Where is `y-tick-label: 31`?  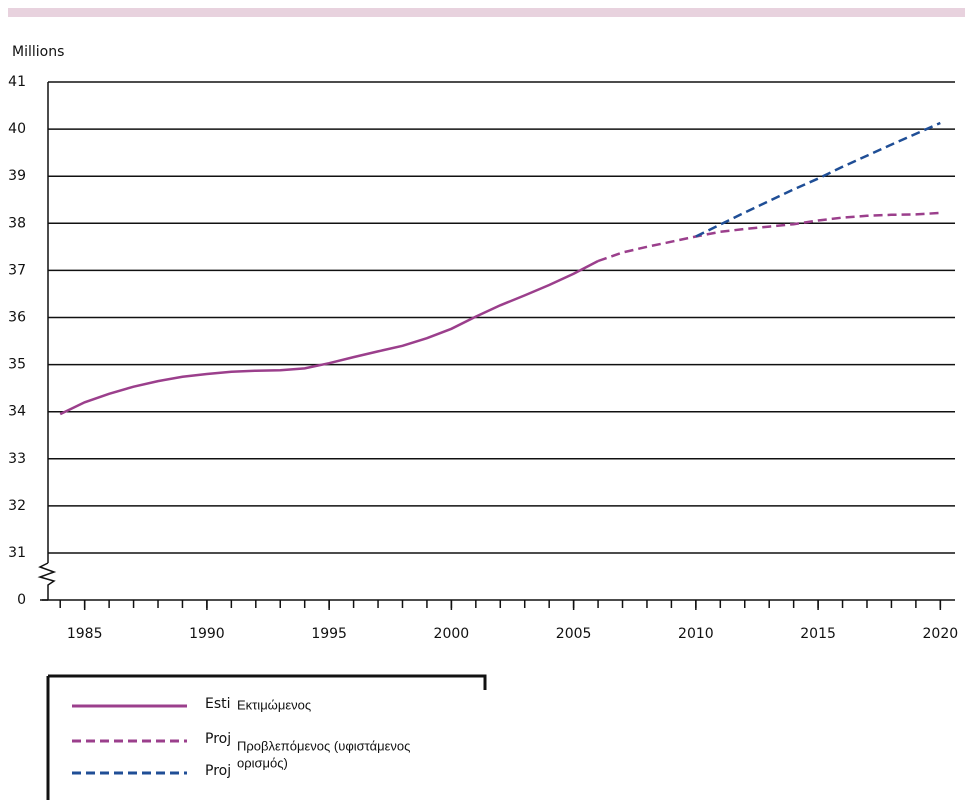
y-tick-label: 31 is located at coordinates (17, 553).